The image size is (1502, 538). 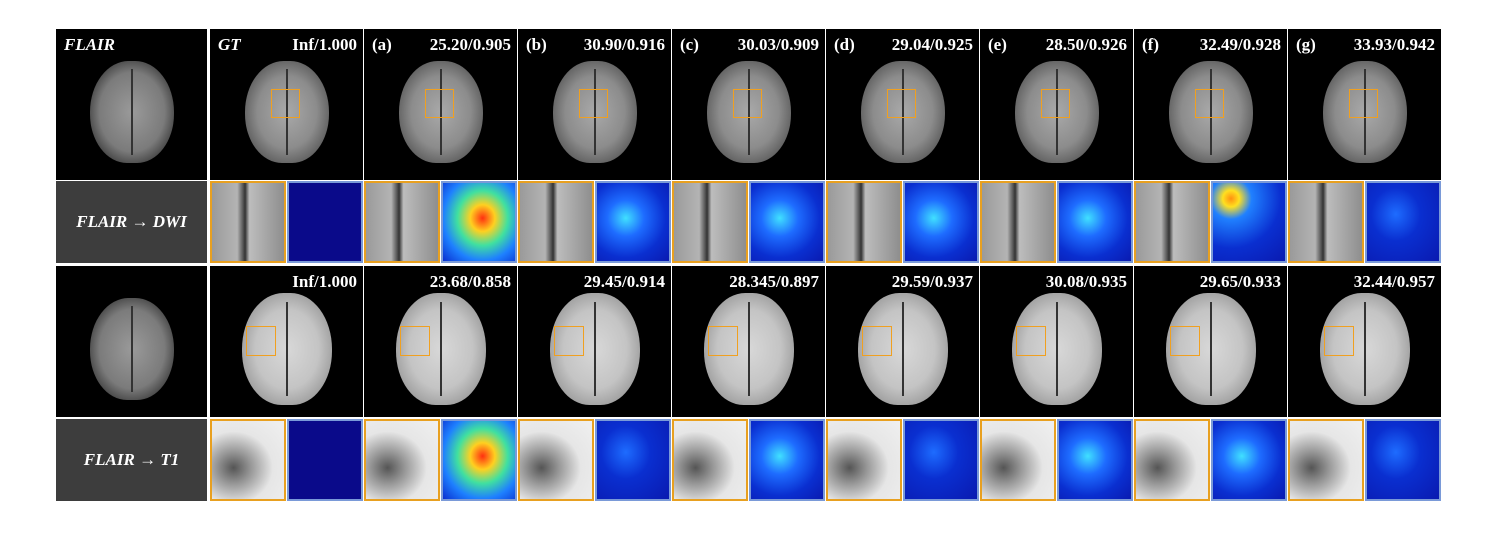 I want to click on panel-d: (d) 29.04/0.925, so click(x=902, y=104).